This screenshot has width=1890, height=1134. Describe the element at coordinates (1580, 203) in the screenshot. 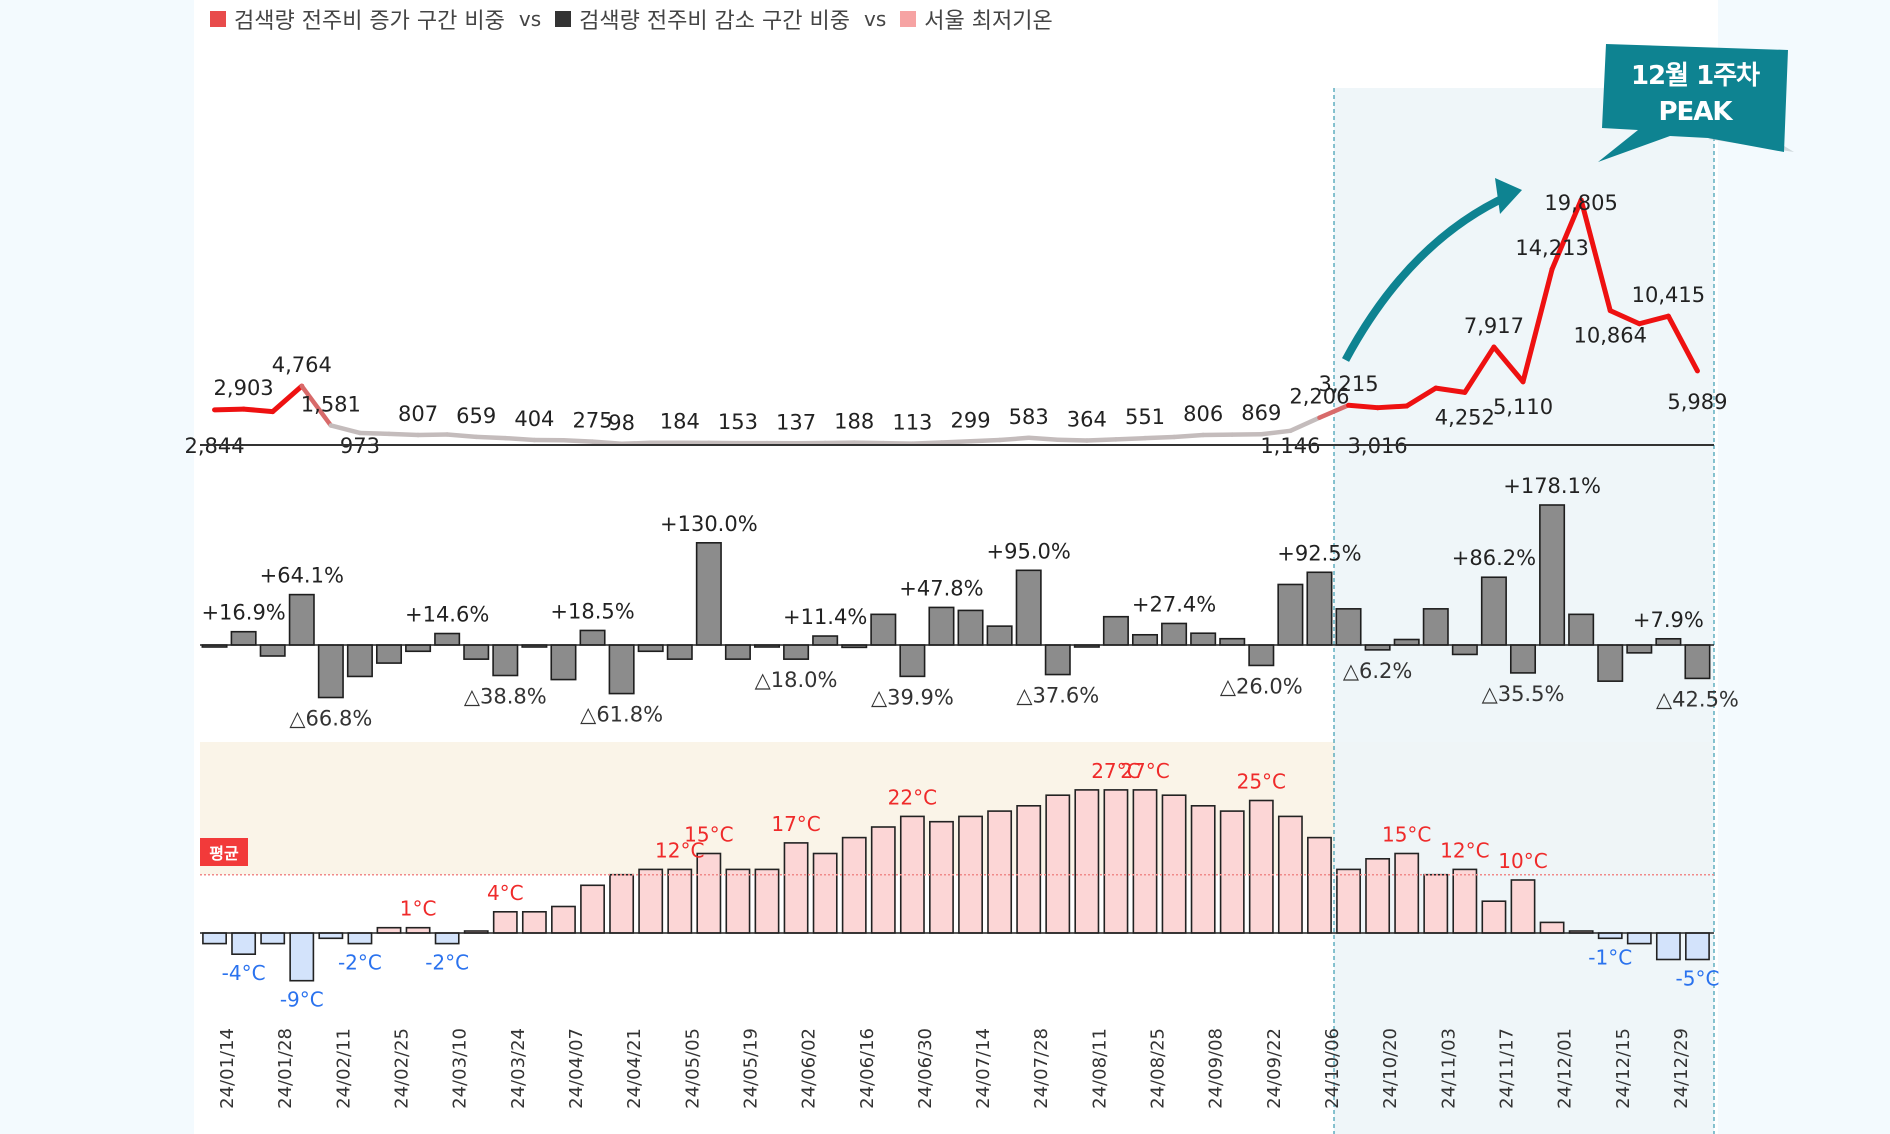

I see `line-data-label: 19,805` at that location.